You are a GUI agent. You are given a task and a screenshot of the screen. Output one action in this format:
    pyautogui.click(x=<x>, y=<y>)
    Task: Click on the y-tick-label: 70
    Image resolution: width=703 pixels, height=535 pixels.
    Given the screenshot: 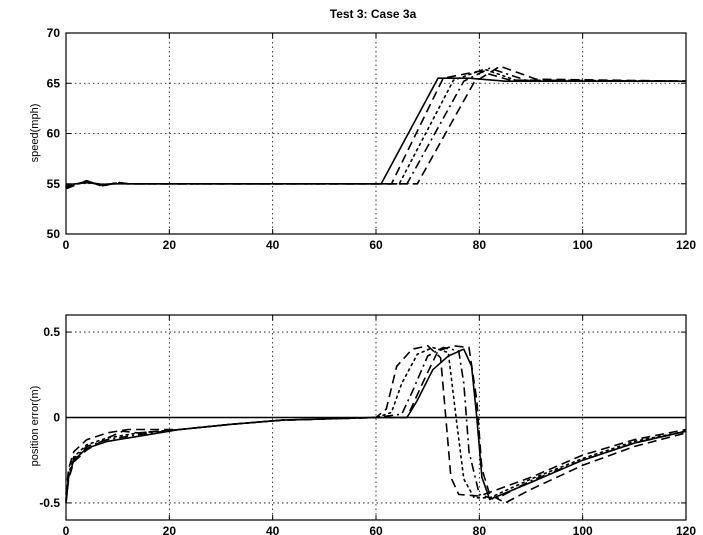 What is the action you would take?
    pyautogui.click(x=54, y=33)
    